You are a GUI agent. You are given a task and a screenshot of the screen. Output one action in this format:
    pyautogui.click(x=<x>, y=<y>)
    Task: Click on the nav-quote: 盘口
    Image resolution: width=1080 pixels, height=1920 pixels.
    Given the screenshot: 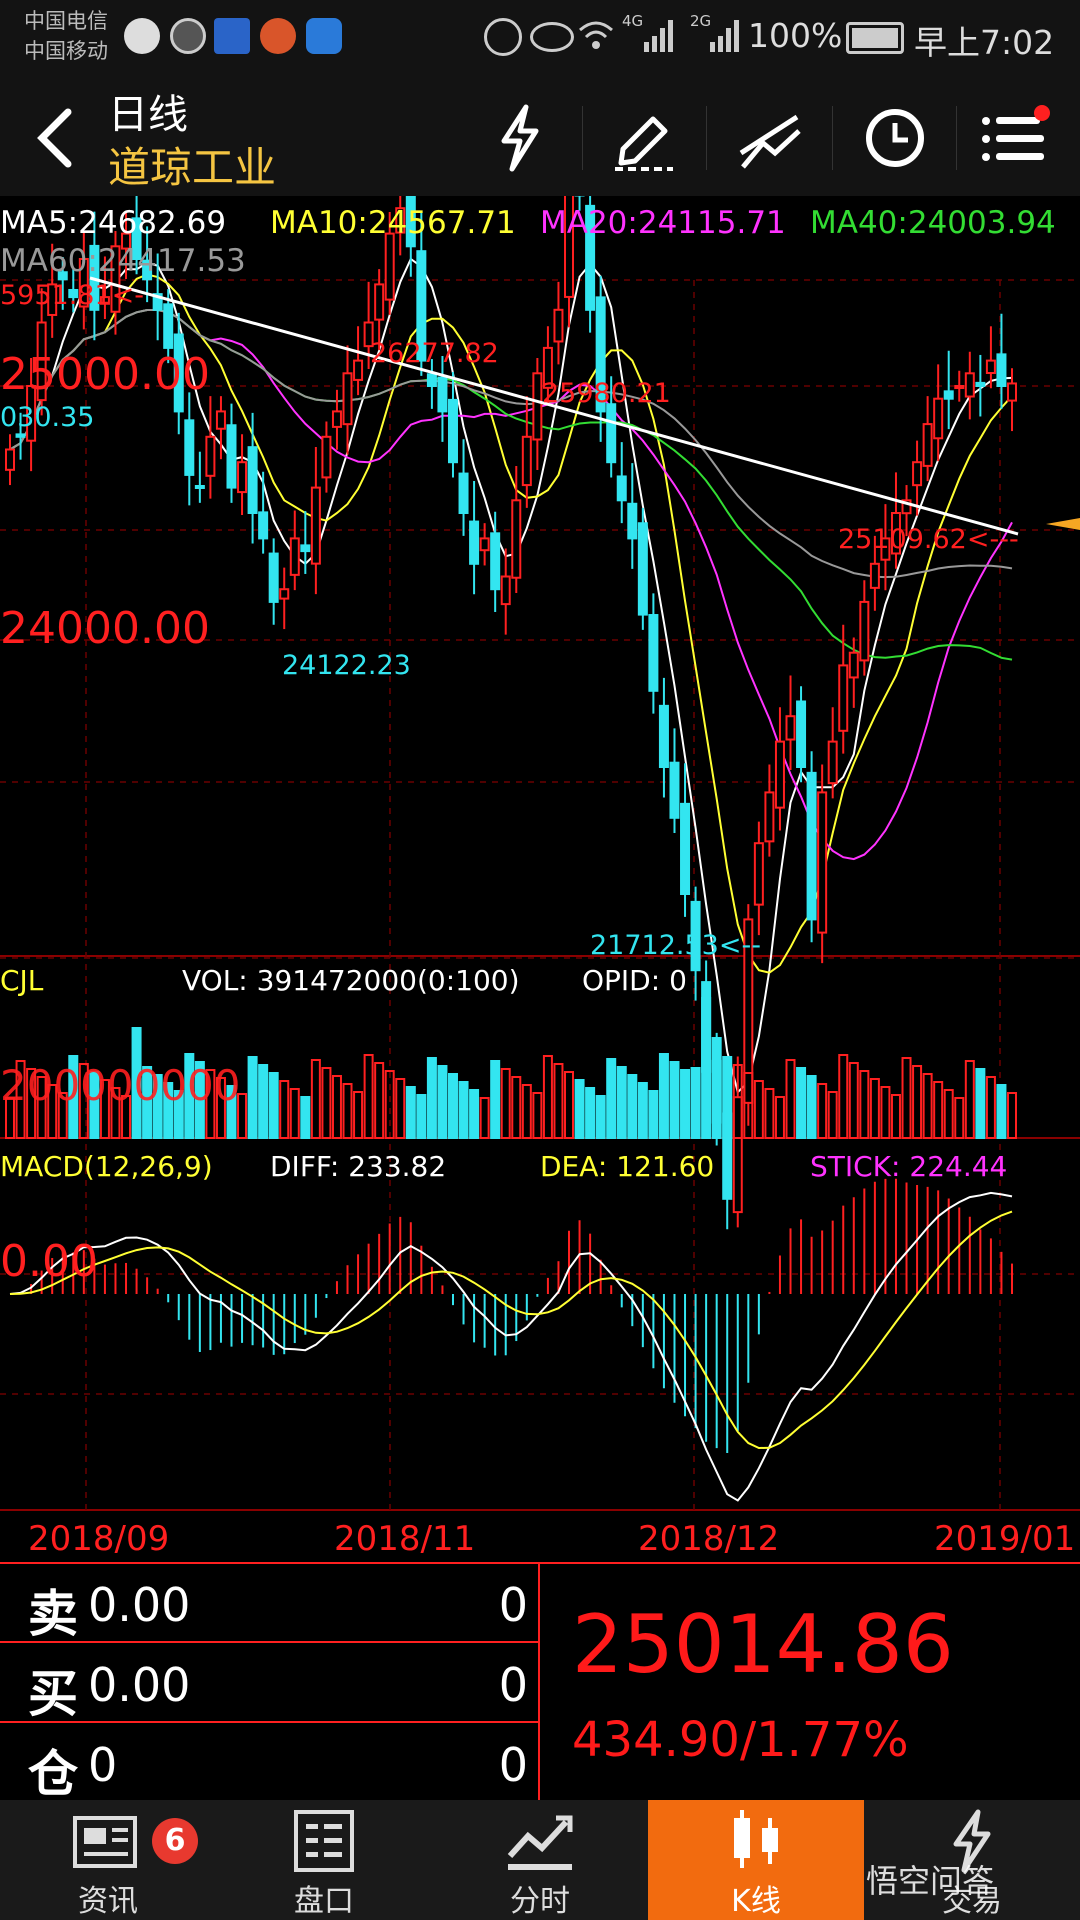 What is the action you would take?
    pyautogui.click(x=324, y=1860)
    